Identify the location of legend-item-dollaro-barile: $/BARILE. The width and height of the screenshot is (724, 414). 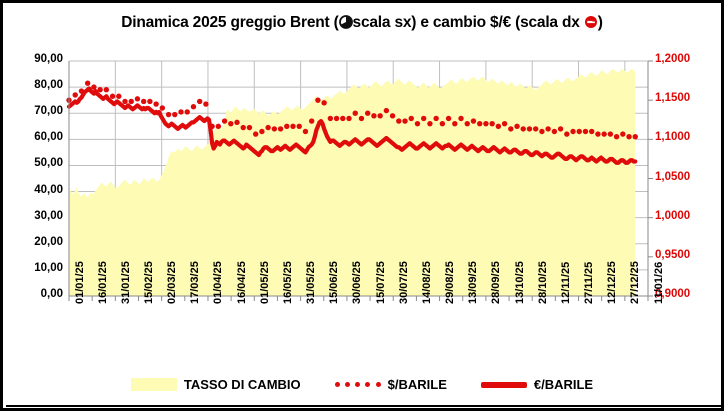
(390, 384).